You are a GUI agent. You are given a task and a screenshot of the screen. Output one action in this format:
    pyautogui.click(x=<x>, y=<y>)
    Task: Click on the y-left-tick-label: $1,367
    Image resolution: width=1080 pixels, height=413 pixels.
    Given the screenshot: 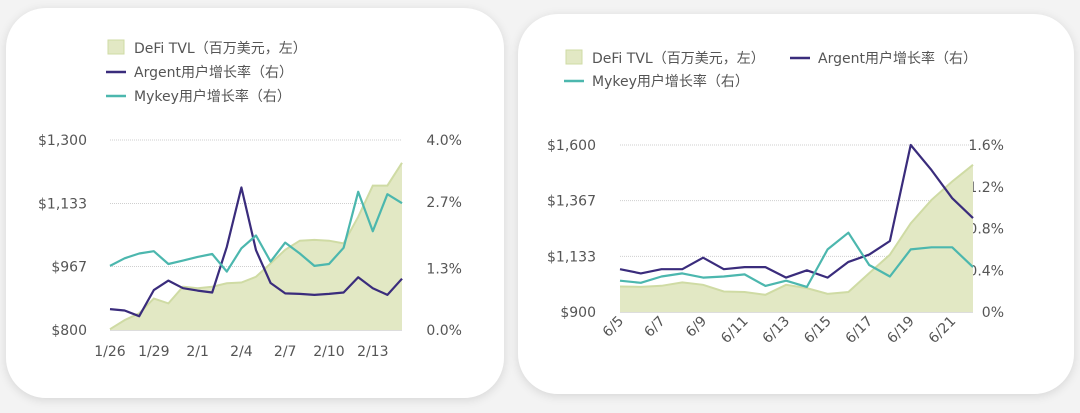 What is the action you would take?
    pyautogui.click(x=571, y=202)
    